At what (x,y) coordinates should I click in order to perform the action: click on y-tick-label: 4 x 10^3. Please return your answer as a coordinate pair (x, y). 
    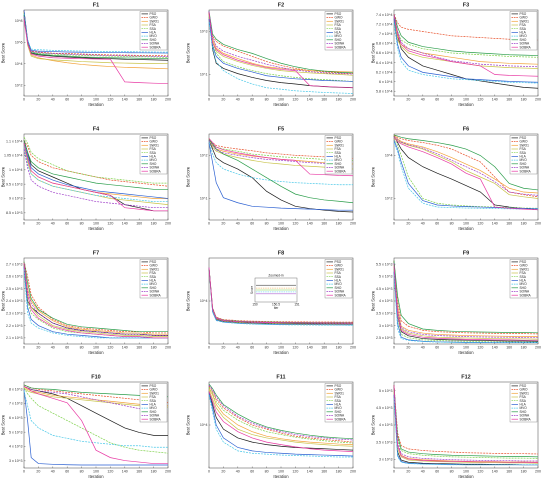
    Looking at the image, I should click on (385, 301).